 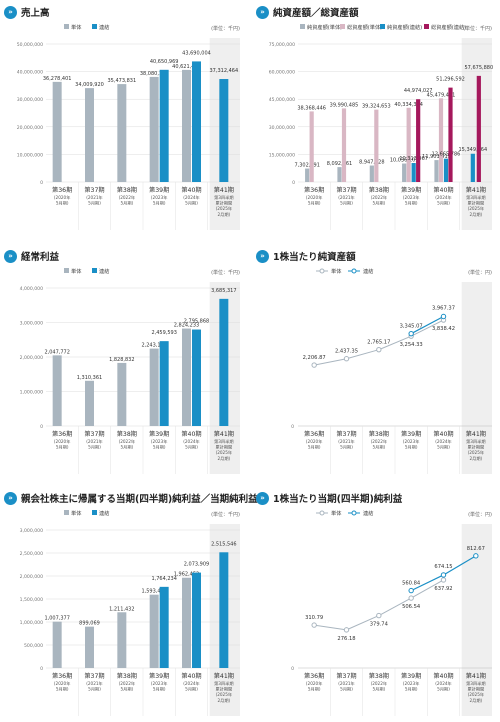 I want to click on data-label: 2,824,233, so click(x=186, y=326).